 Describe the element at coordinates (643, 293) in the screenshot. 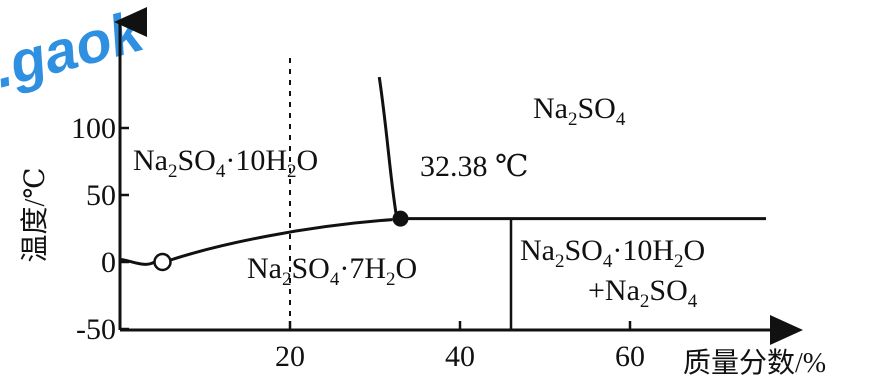

I see `region-label-mixture-line2: +Na2SO4` at that location.